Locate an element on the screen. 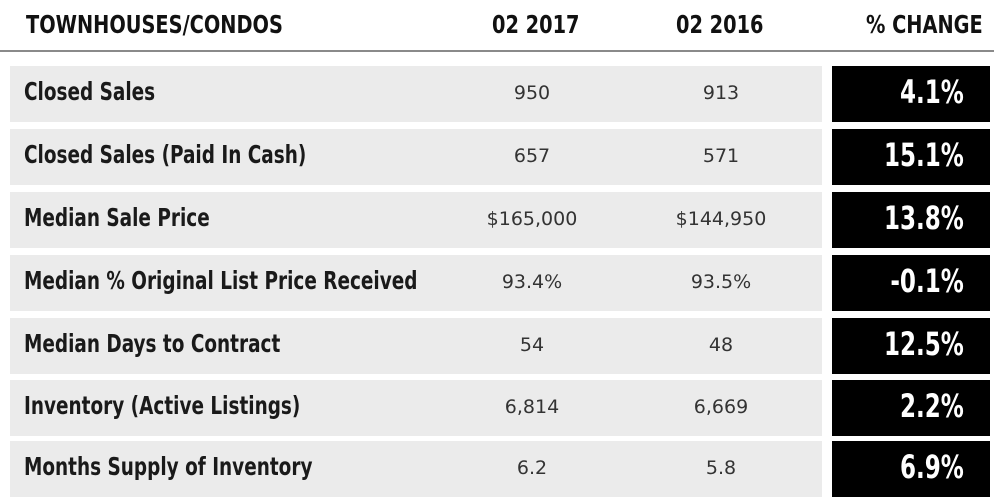 Image resolution: width=994 pixels, height=500 pixels. header-period-2017: 02 2017 is located at coordinates (536, 24).